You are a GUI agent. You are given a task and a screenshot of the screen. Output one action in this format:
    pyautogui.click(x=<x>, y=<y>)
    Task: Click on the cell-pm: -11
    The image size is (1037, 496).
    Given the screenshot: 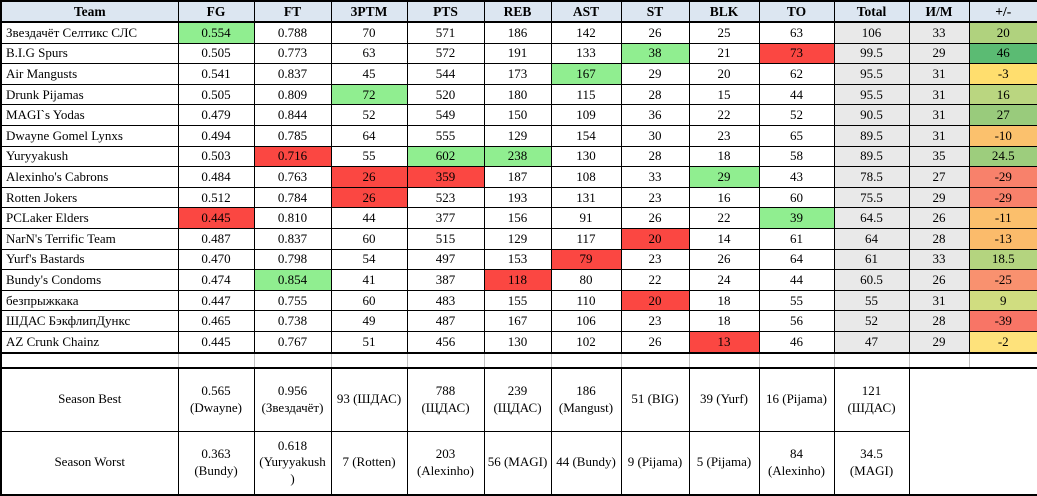 What is the action you would take?
    pyautogui.click(x=1002, y=218)
    